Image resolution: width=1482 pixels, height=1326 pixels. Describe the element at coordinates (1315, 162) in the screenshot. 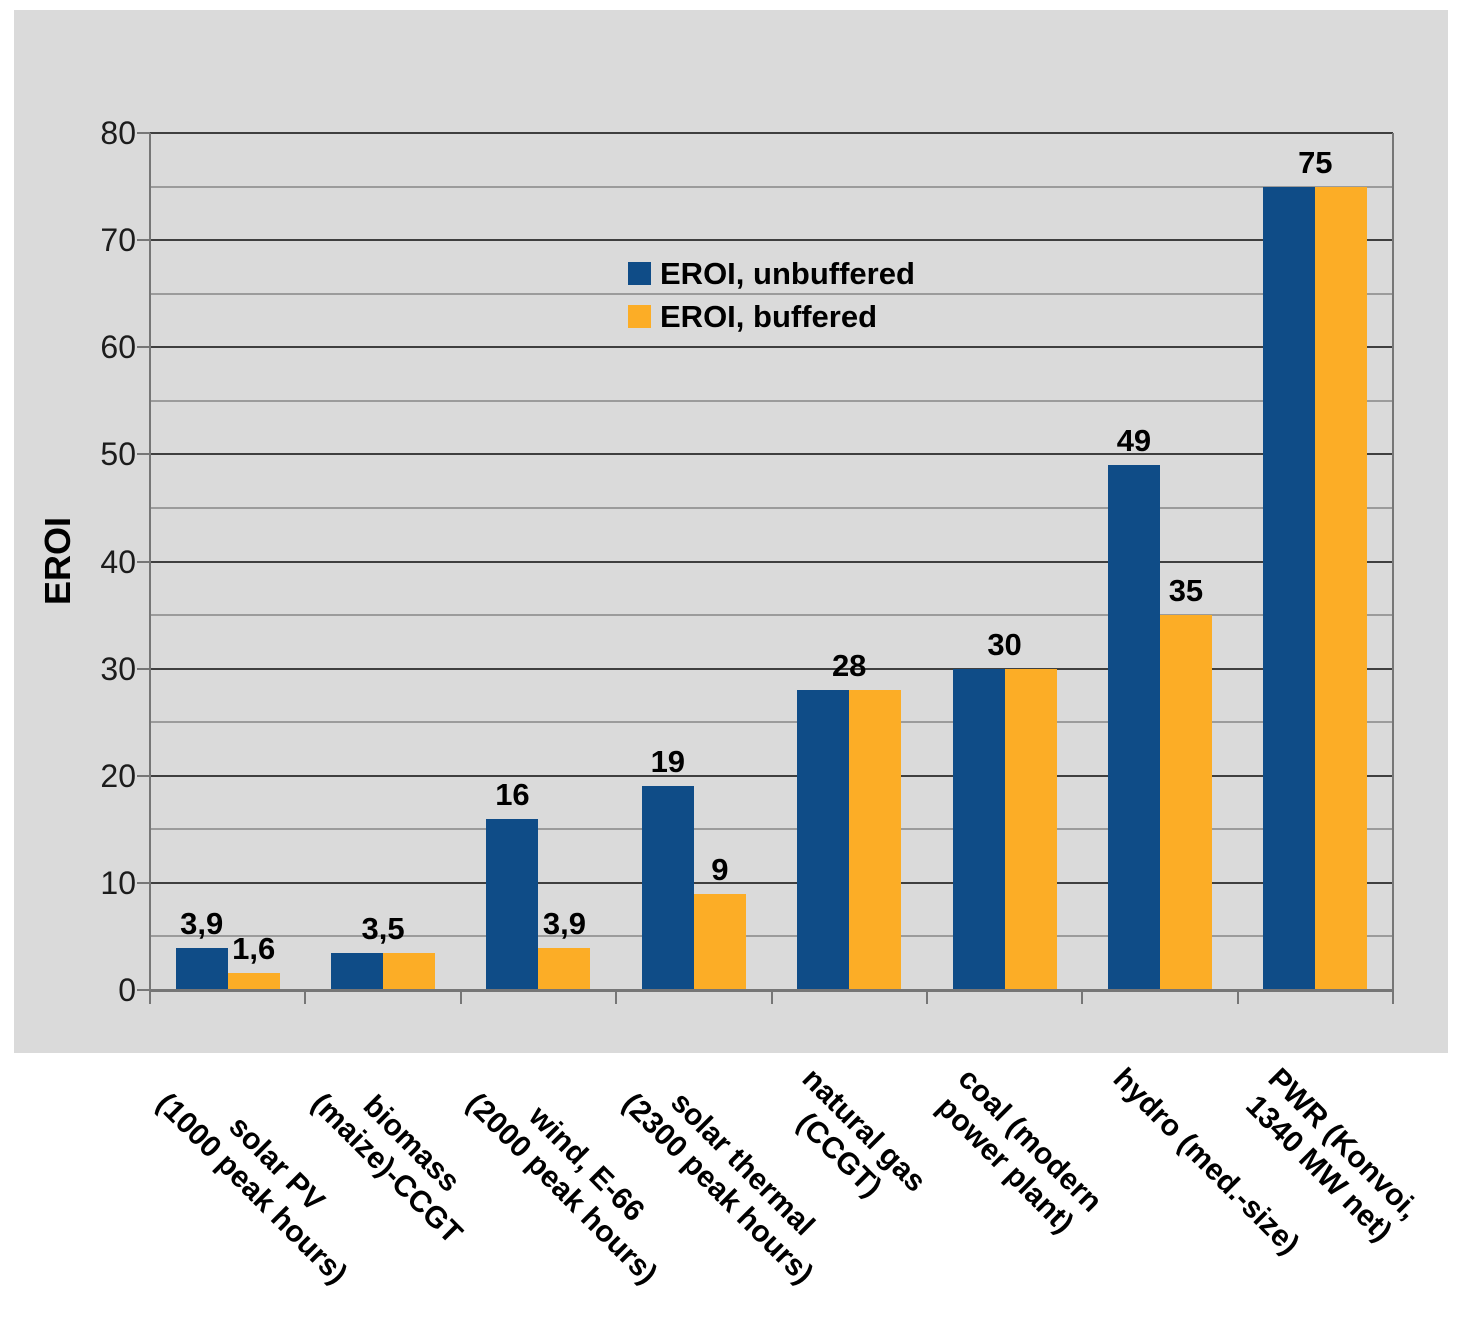

I see `bar-value-label: 75` at that location.